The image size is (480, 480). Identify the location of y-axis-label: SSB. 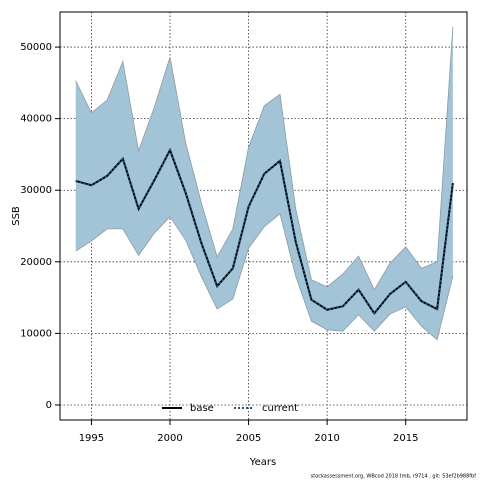
(16, 216).